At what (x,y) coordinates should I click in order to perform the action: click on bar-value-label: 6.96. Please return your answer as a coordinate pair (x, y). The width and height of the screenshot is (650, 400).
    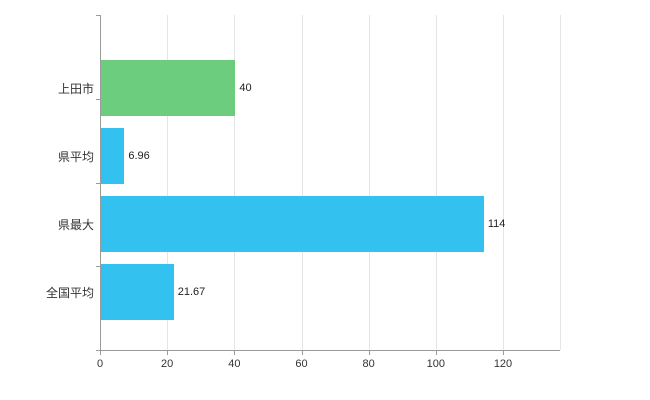
    Looking at the image, I should click on (139, 156).